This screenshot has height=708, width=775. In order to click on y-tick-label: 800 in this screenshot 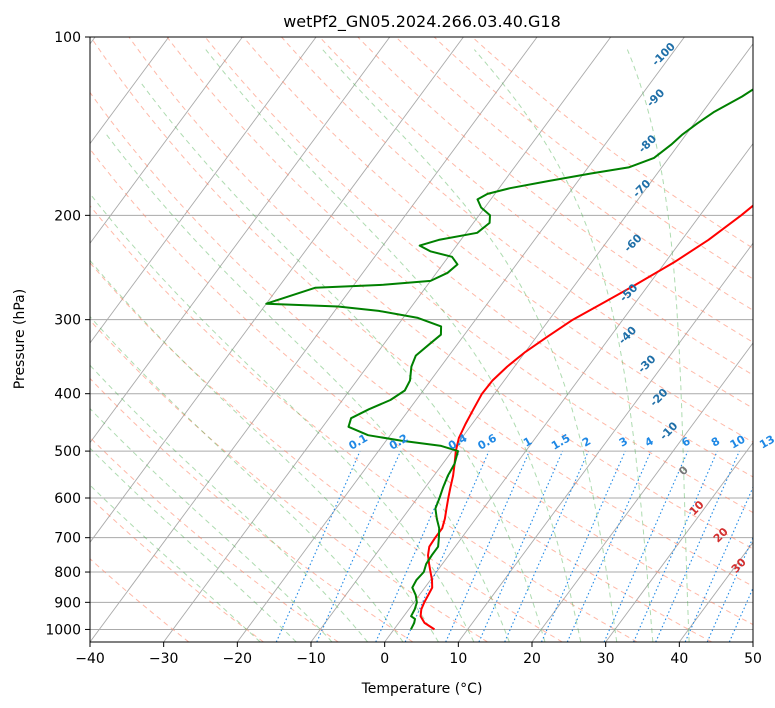, I will do `click(67, 573)`.